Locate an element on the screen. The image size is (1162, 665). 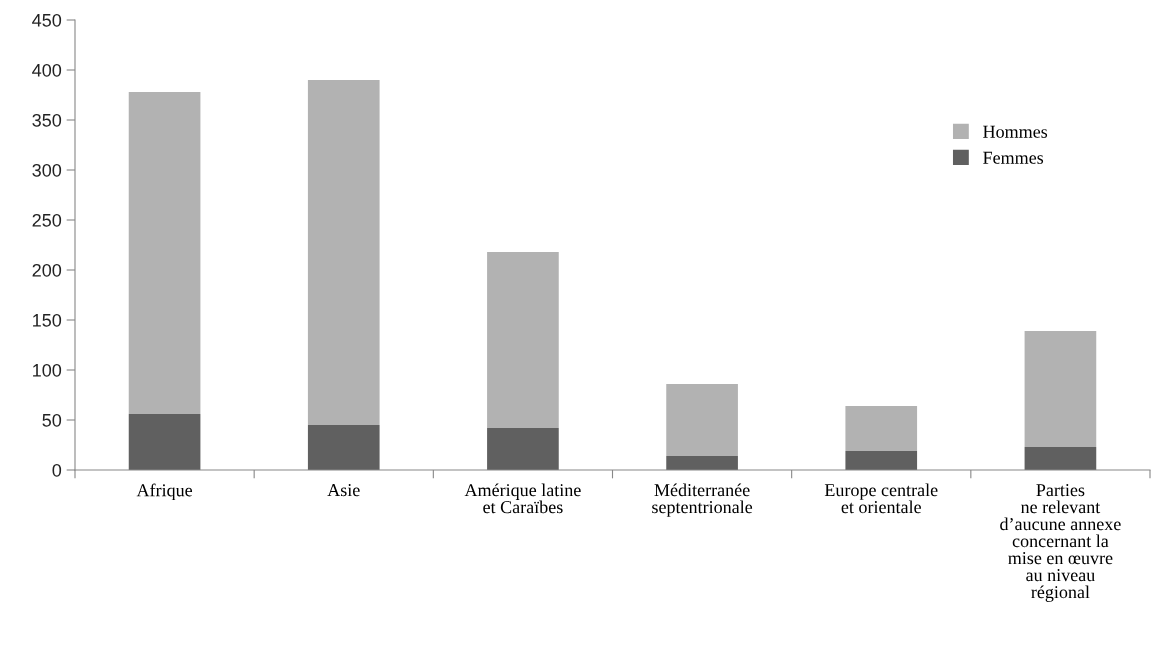
x-tick-label: Asie is located at coordinates (343, 490).